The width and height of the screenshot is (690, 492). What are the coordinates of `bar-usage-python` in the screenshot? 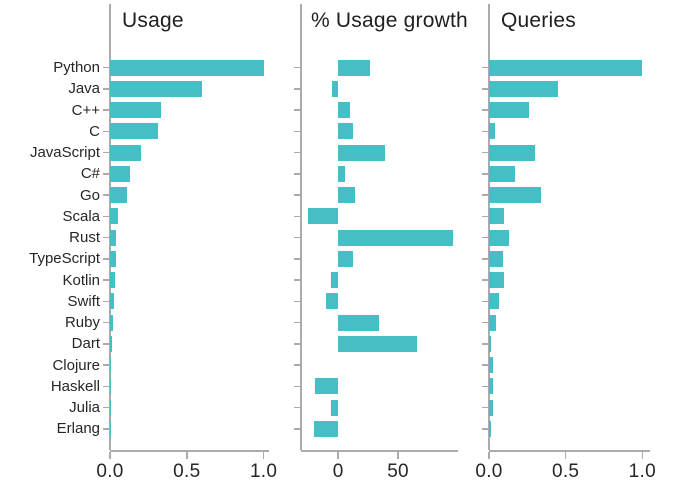 It's located at (187, 67).